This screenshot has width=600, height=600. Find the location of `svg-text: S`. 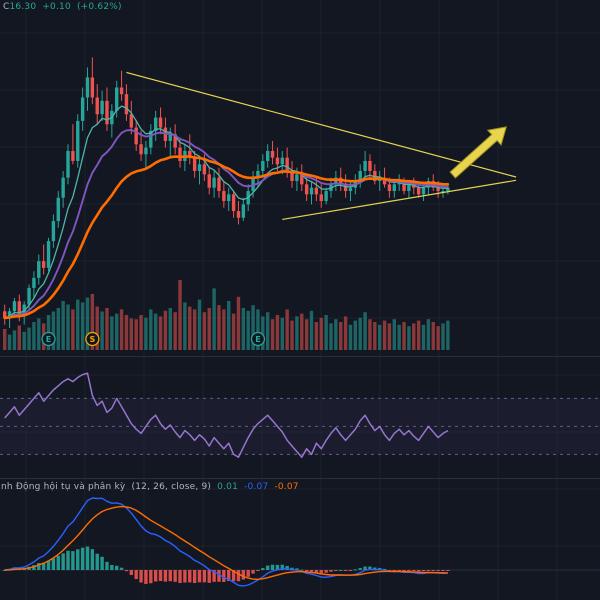

svg-text: S is located at coordinates (92, 339).